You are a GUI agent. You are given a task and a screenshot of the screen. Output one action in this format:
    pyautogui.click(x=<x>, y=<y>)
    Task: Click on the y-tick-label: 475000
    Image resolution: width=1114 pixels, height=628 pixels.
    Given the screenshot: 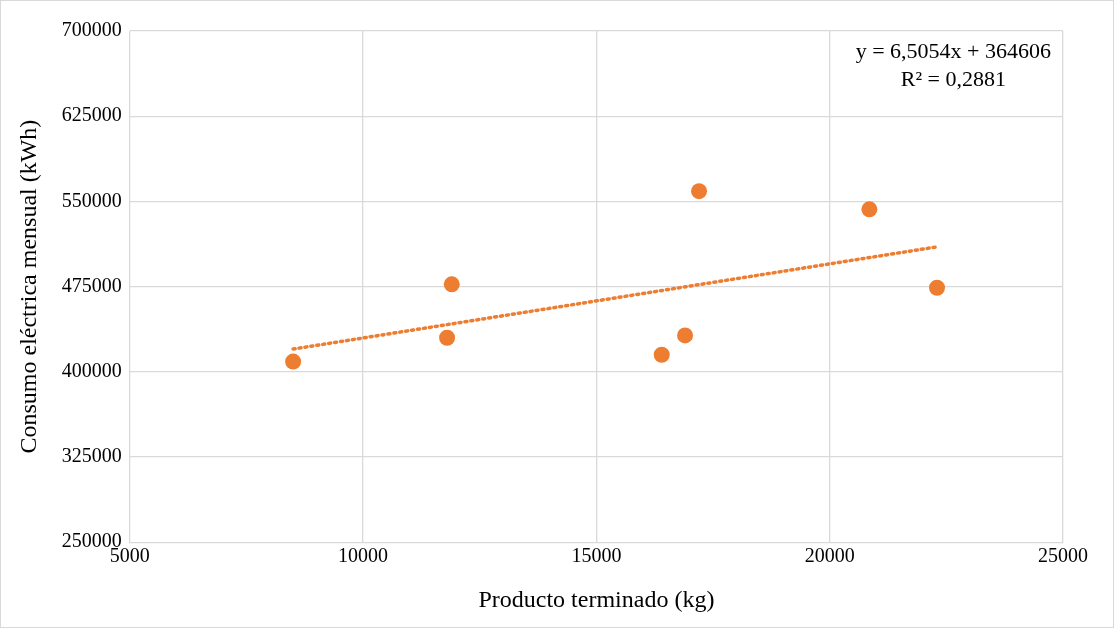 What is the action you would take?
    pyautogui.click(x=91, y=284)
    